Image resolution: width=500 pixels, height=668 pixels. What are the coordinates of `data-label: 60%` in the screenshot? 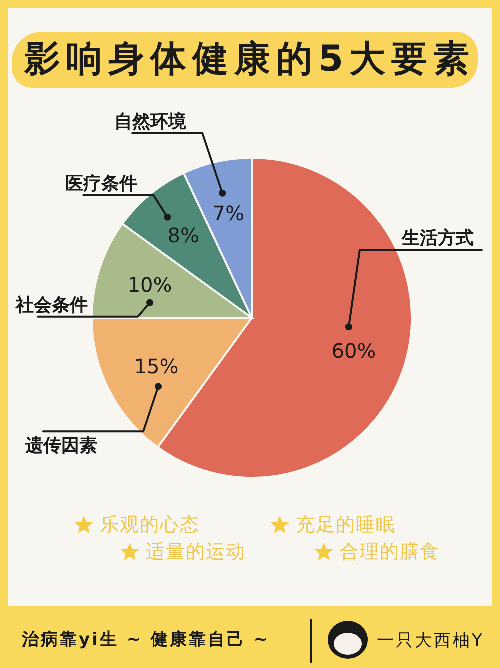 It's located at (354, 351).